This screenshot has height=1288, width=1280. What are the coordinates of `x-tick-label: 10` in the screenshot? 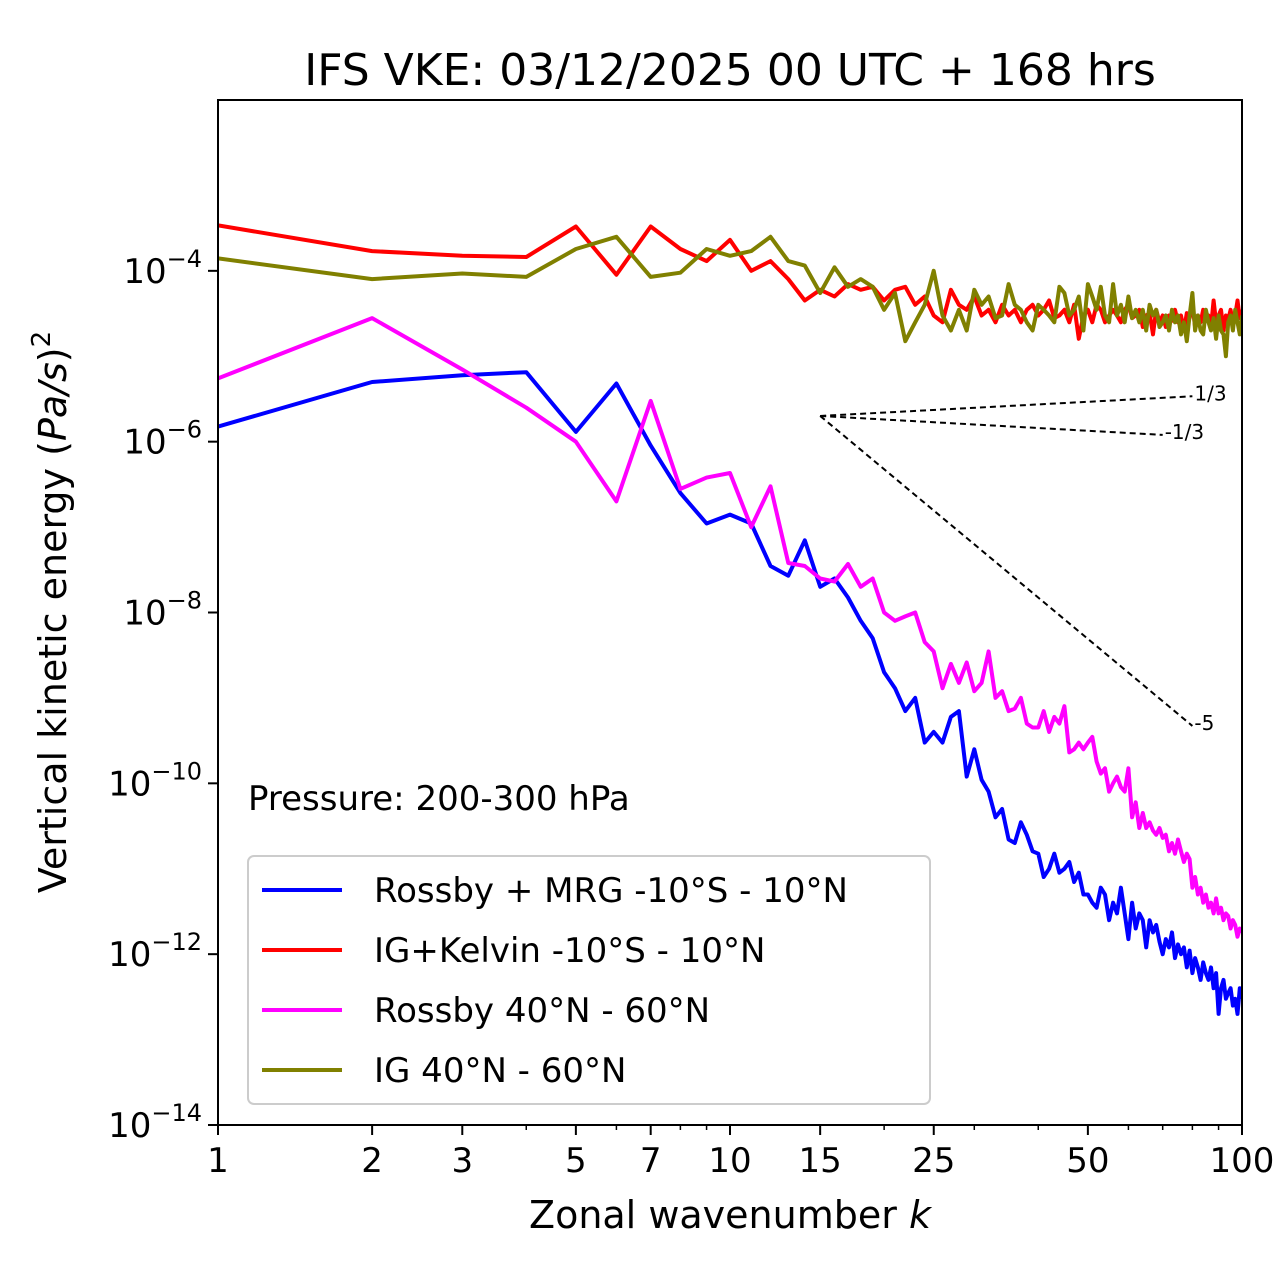 It's located at (729, 1161).